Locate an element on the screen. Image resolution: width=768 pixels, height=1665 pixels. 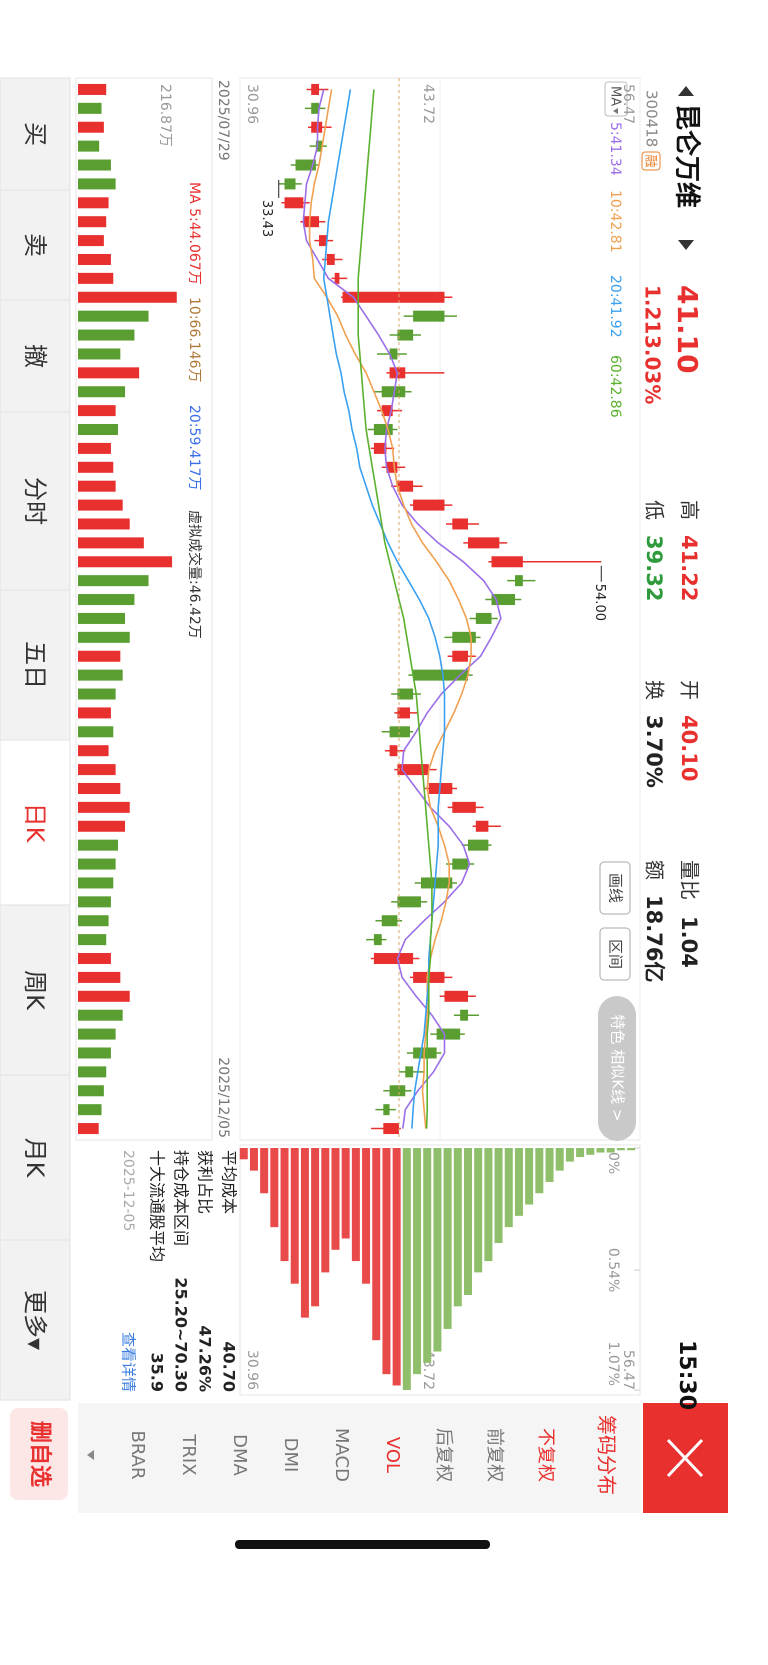
end-date: 2025/12/05 is located at coordinates (223, 1097).